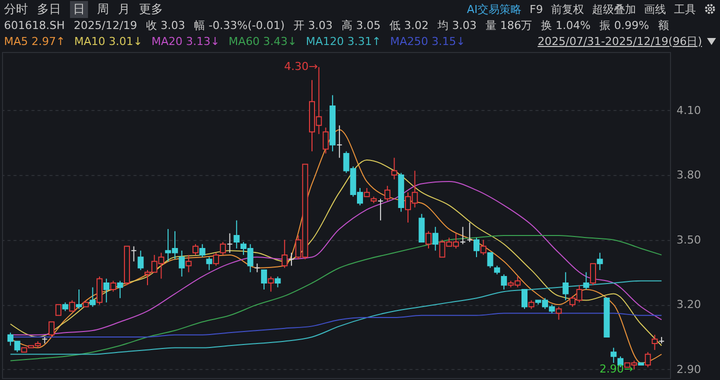  What do you see at coordinates (262, 41) in the screenshot?
I see `text: MA60 3.43↓` at bounding box center [262, 41].